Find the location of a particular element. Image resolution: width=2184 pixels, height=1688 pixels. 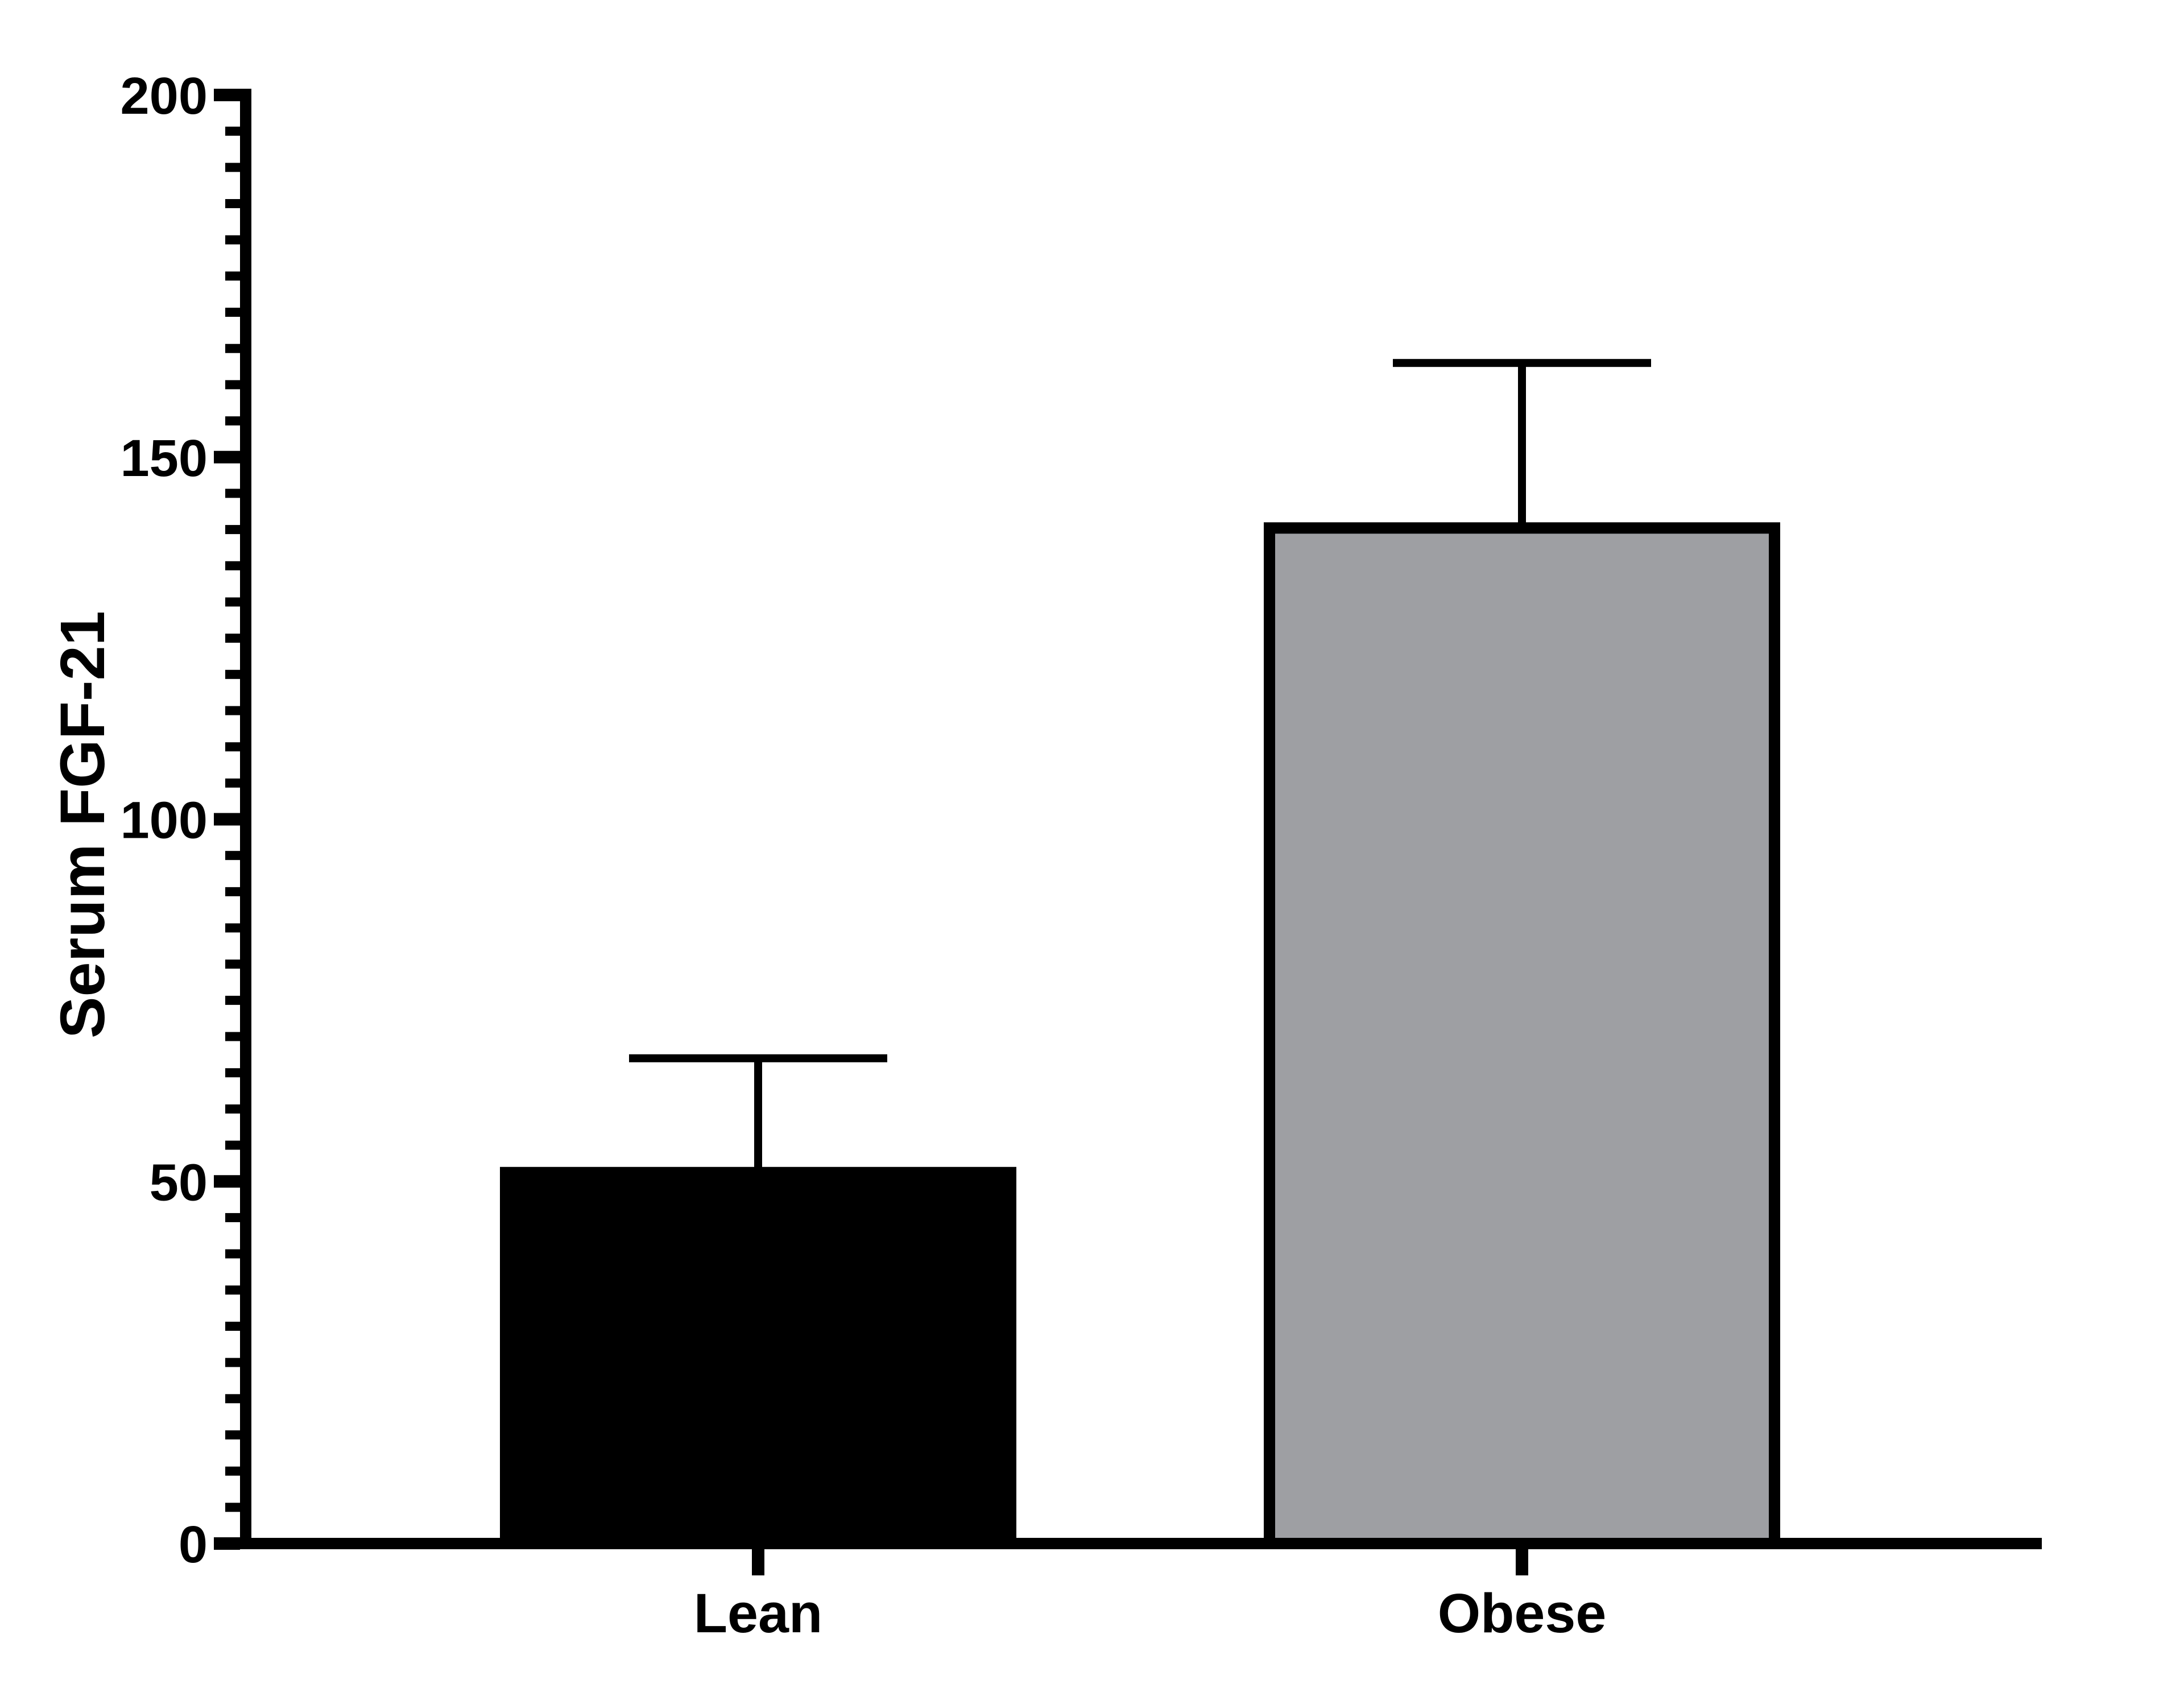

x-axis-line is located at coordinates (1141, 1544).